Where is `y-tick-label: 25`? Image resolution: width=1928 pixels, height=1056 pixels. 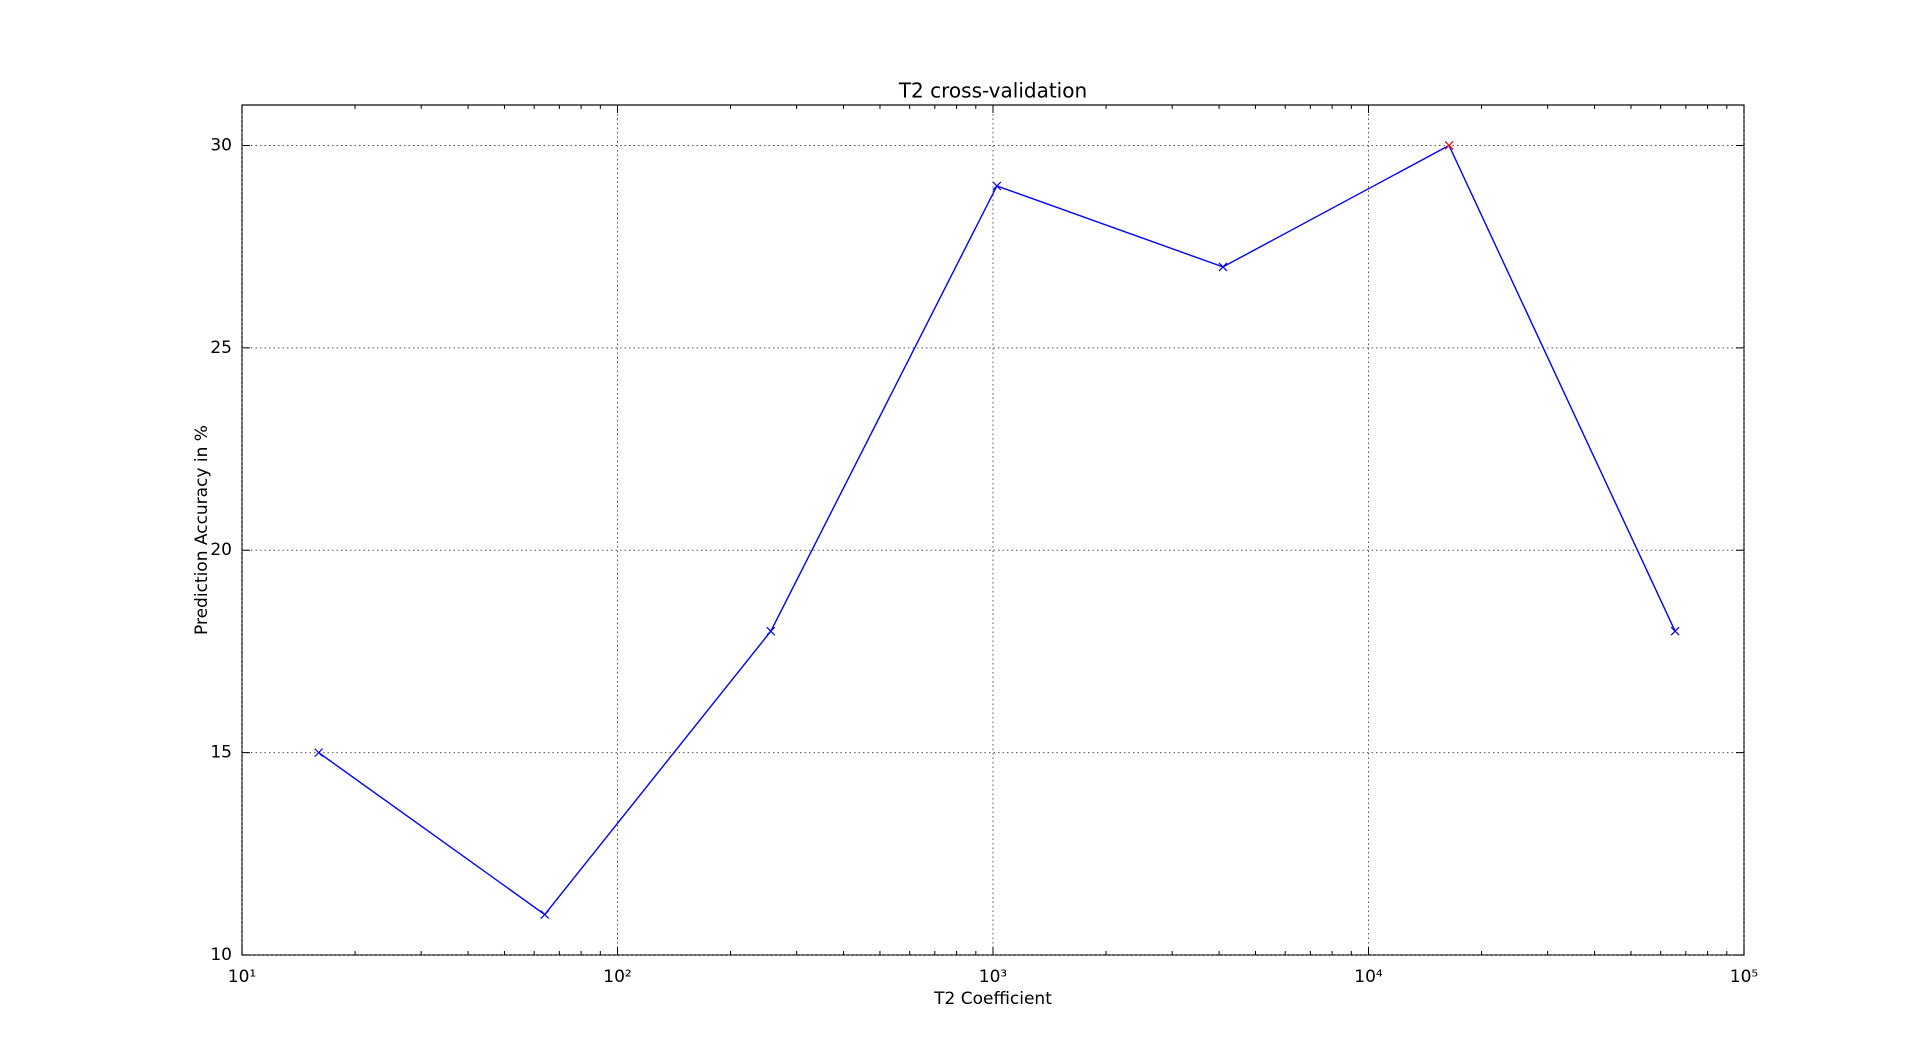
y-tick-label: 25 is located at coordinates (221, 348).